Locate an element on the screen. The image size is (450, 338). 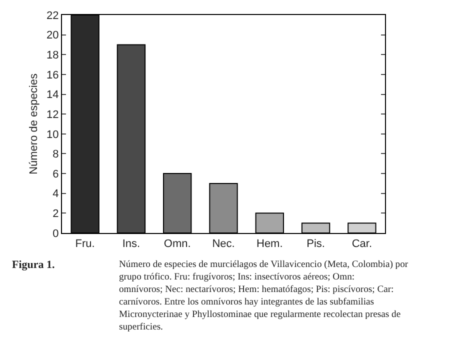
y-tick-label: 10 is located at coordinates (52, 134).